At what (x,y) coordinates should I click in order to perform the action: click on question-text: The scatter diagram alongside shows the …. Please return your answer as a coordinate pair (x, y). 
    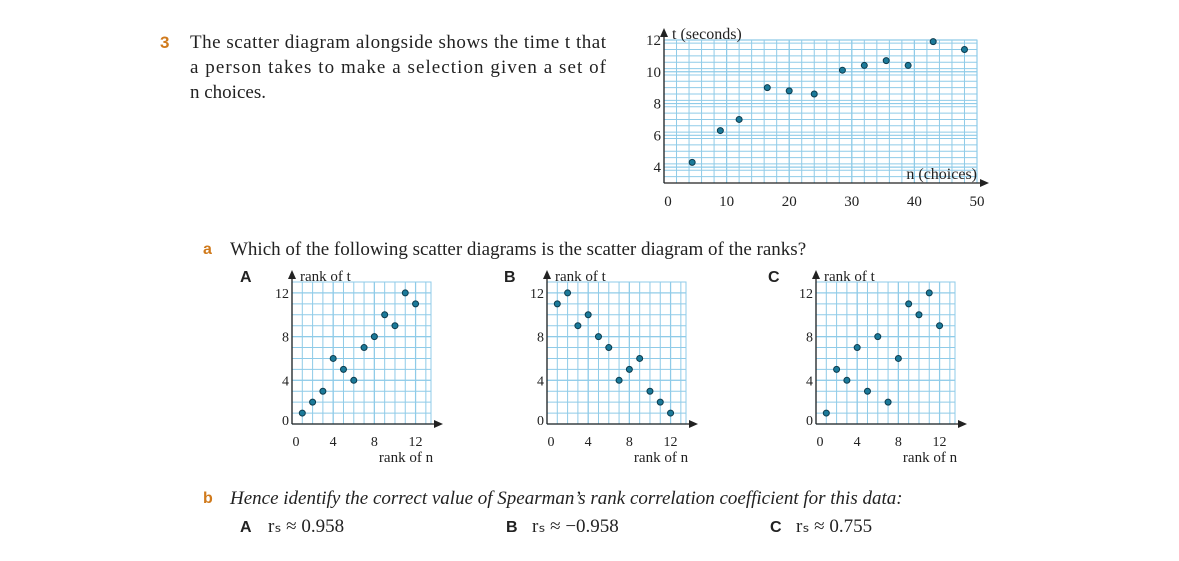
    Looking at the image, I should click on (398, 42).